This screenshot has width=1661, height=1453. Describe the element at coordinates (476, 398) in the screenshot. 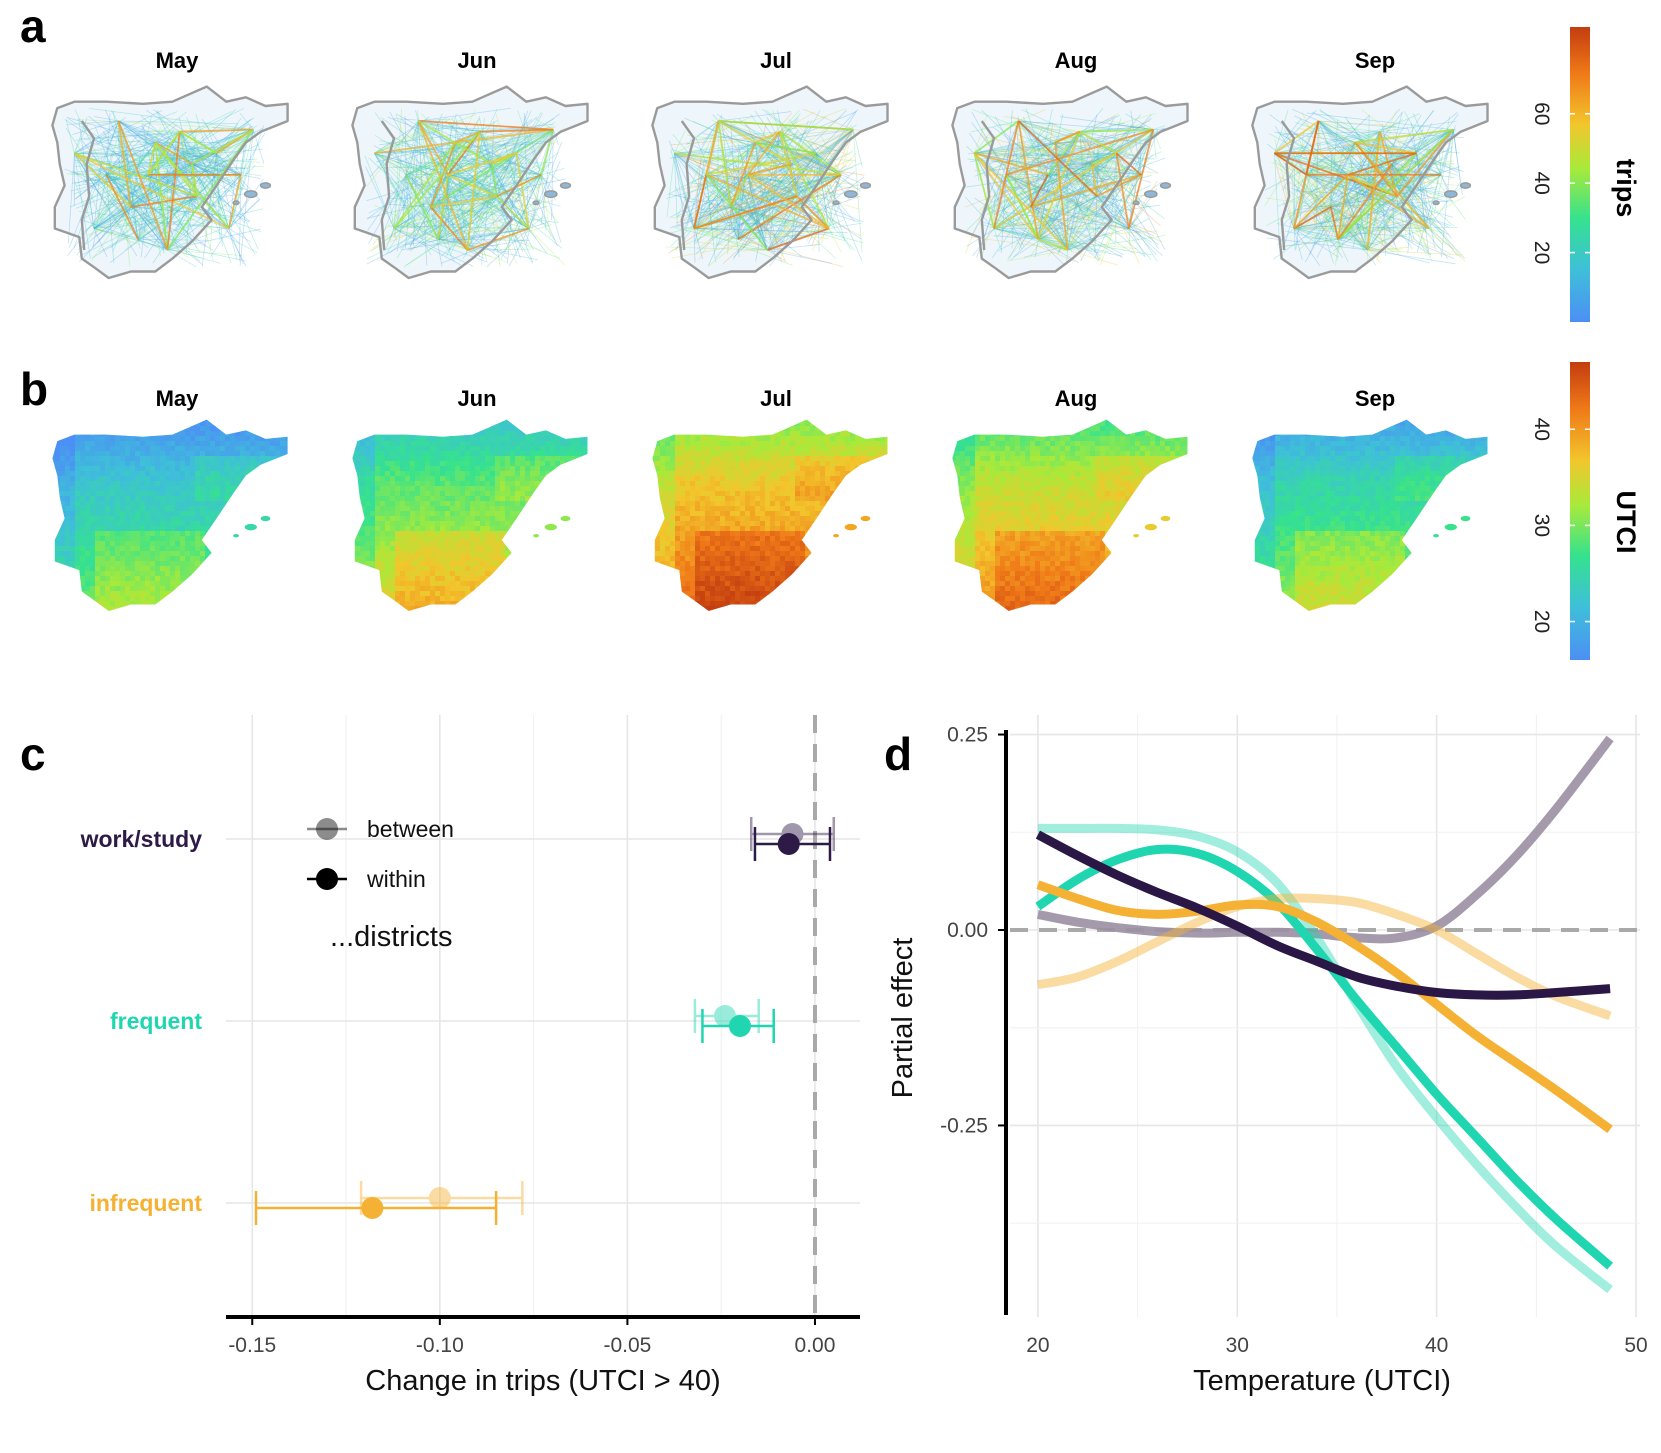

I see `panel-b-month-title: Jun` at that location.